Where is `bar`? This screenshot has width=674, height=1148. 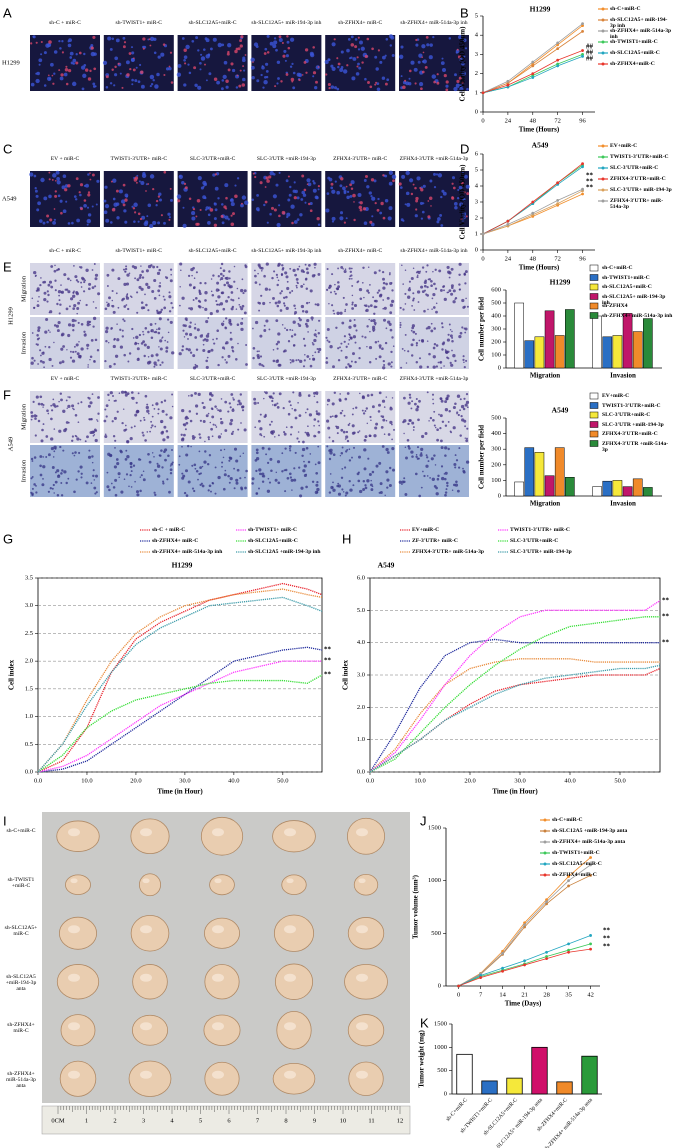
bar is located at coordinates (549, 486).